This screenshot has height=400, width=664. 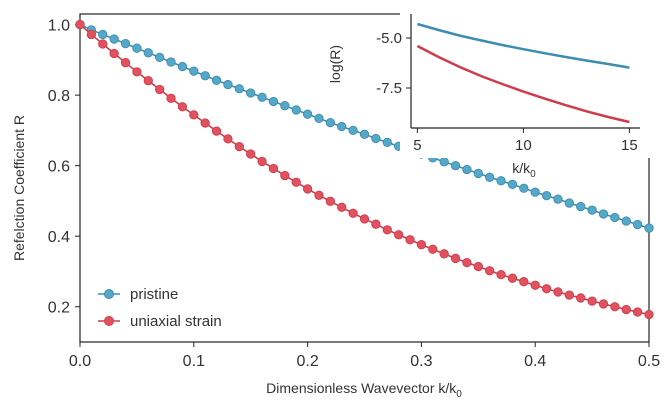 I want to click on inset-series-line-uniaxial-strain, so click(x=523, y=84).